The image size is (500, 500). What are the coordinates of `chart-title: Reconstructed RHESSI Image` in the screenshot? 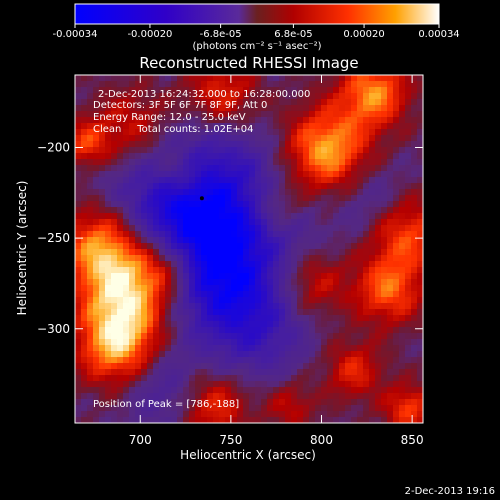 It's located at (248, 63).